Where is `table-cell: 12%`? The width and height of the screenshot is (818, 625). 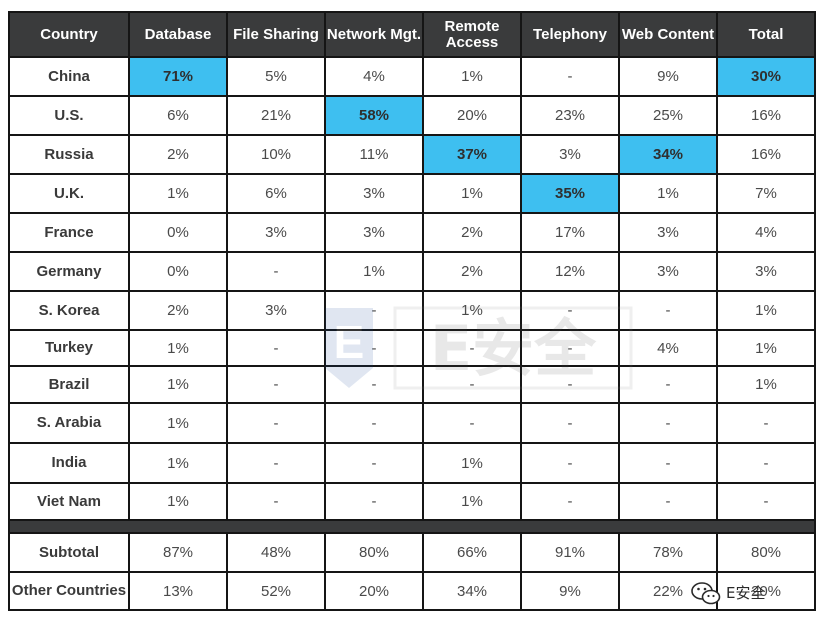 table-cell: 12% is located at coordinates (570, 271).